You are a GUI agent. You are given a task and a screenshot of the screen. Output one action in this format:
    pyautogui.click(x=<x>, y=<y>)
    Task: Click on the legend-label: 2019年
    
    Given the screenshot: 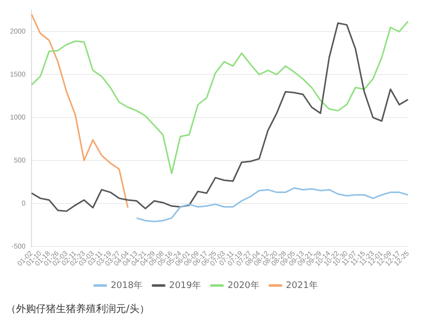 What is the action you would take?
    pyautogui.click(x=185, y=285)
    